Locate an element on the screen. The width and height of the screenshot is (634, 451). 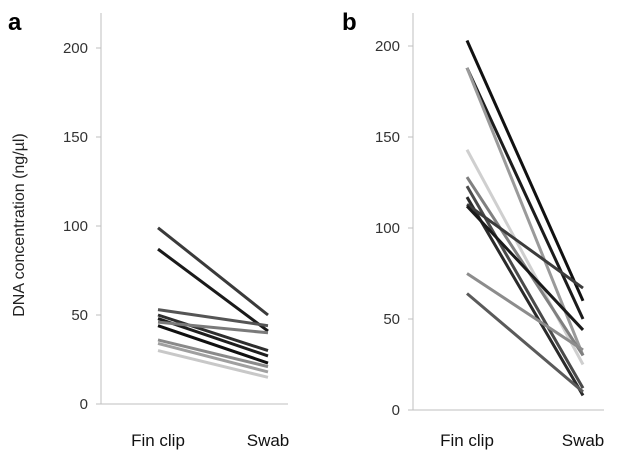
panel-label: b is located at coordinates (349, 22).